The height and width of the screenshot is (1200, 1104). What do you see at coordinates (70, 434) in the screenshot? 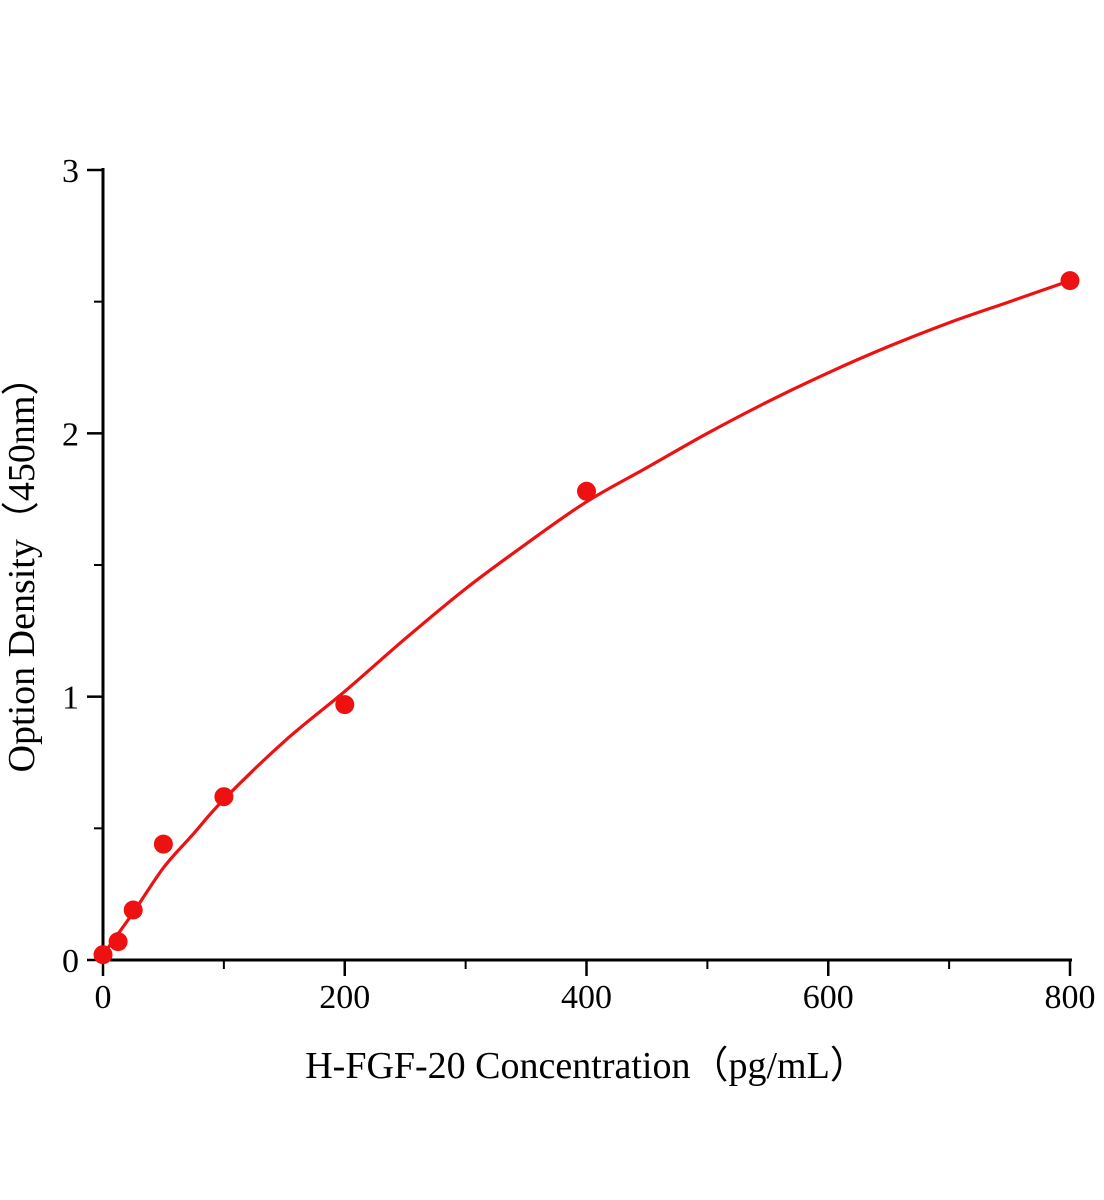
I see `y-tick-label: 2` at bounding box center [70, 434].